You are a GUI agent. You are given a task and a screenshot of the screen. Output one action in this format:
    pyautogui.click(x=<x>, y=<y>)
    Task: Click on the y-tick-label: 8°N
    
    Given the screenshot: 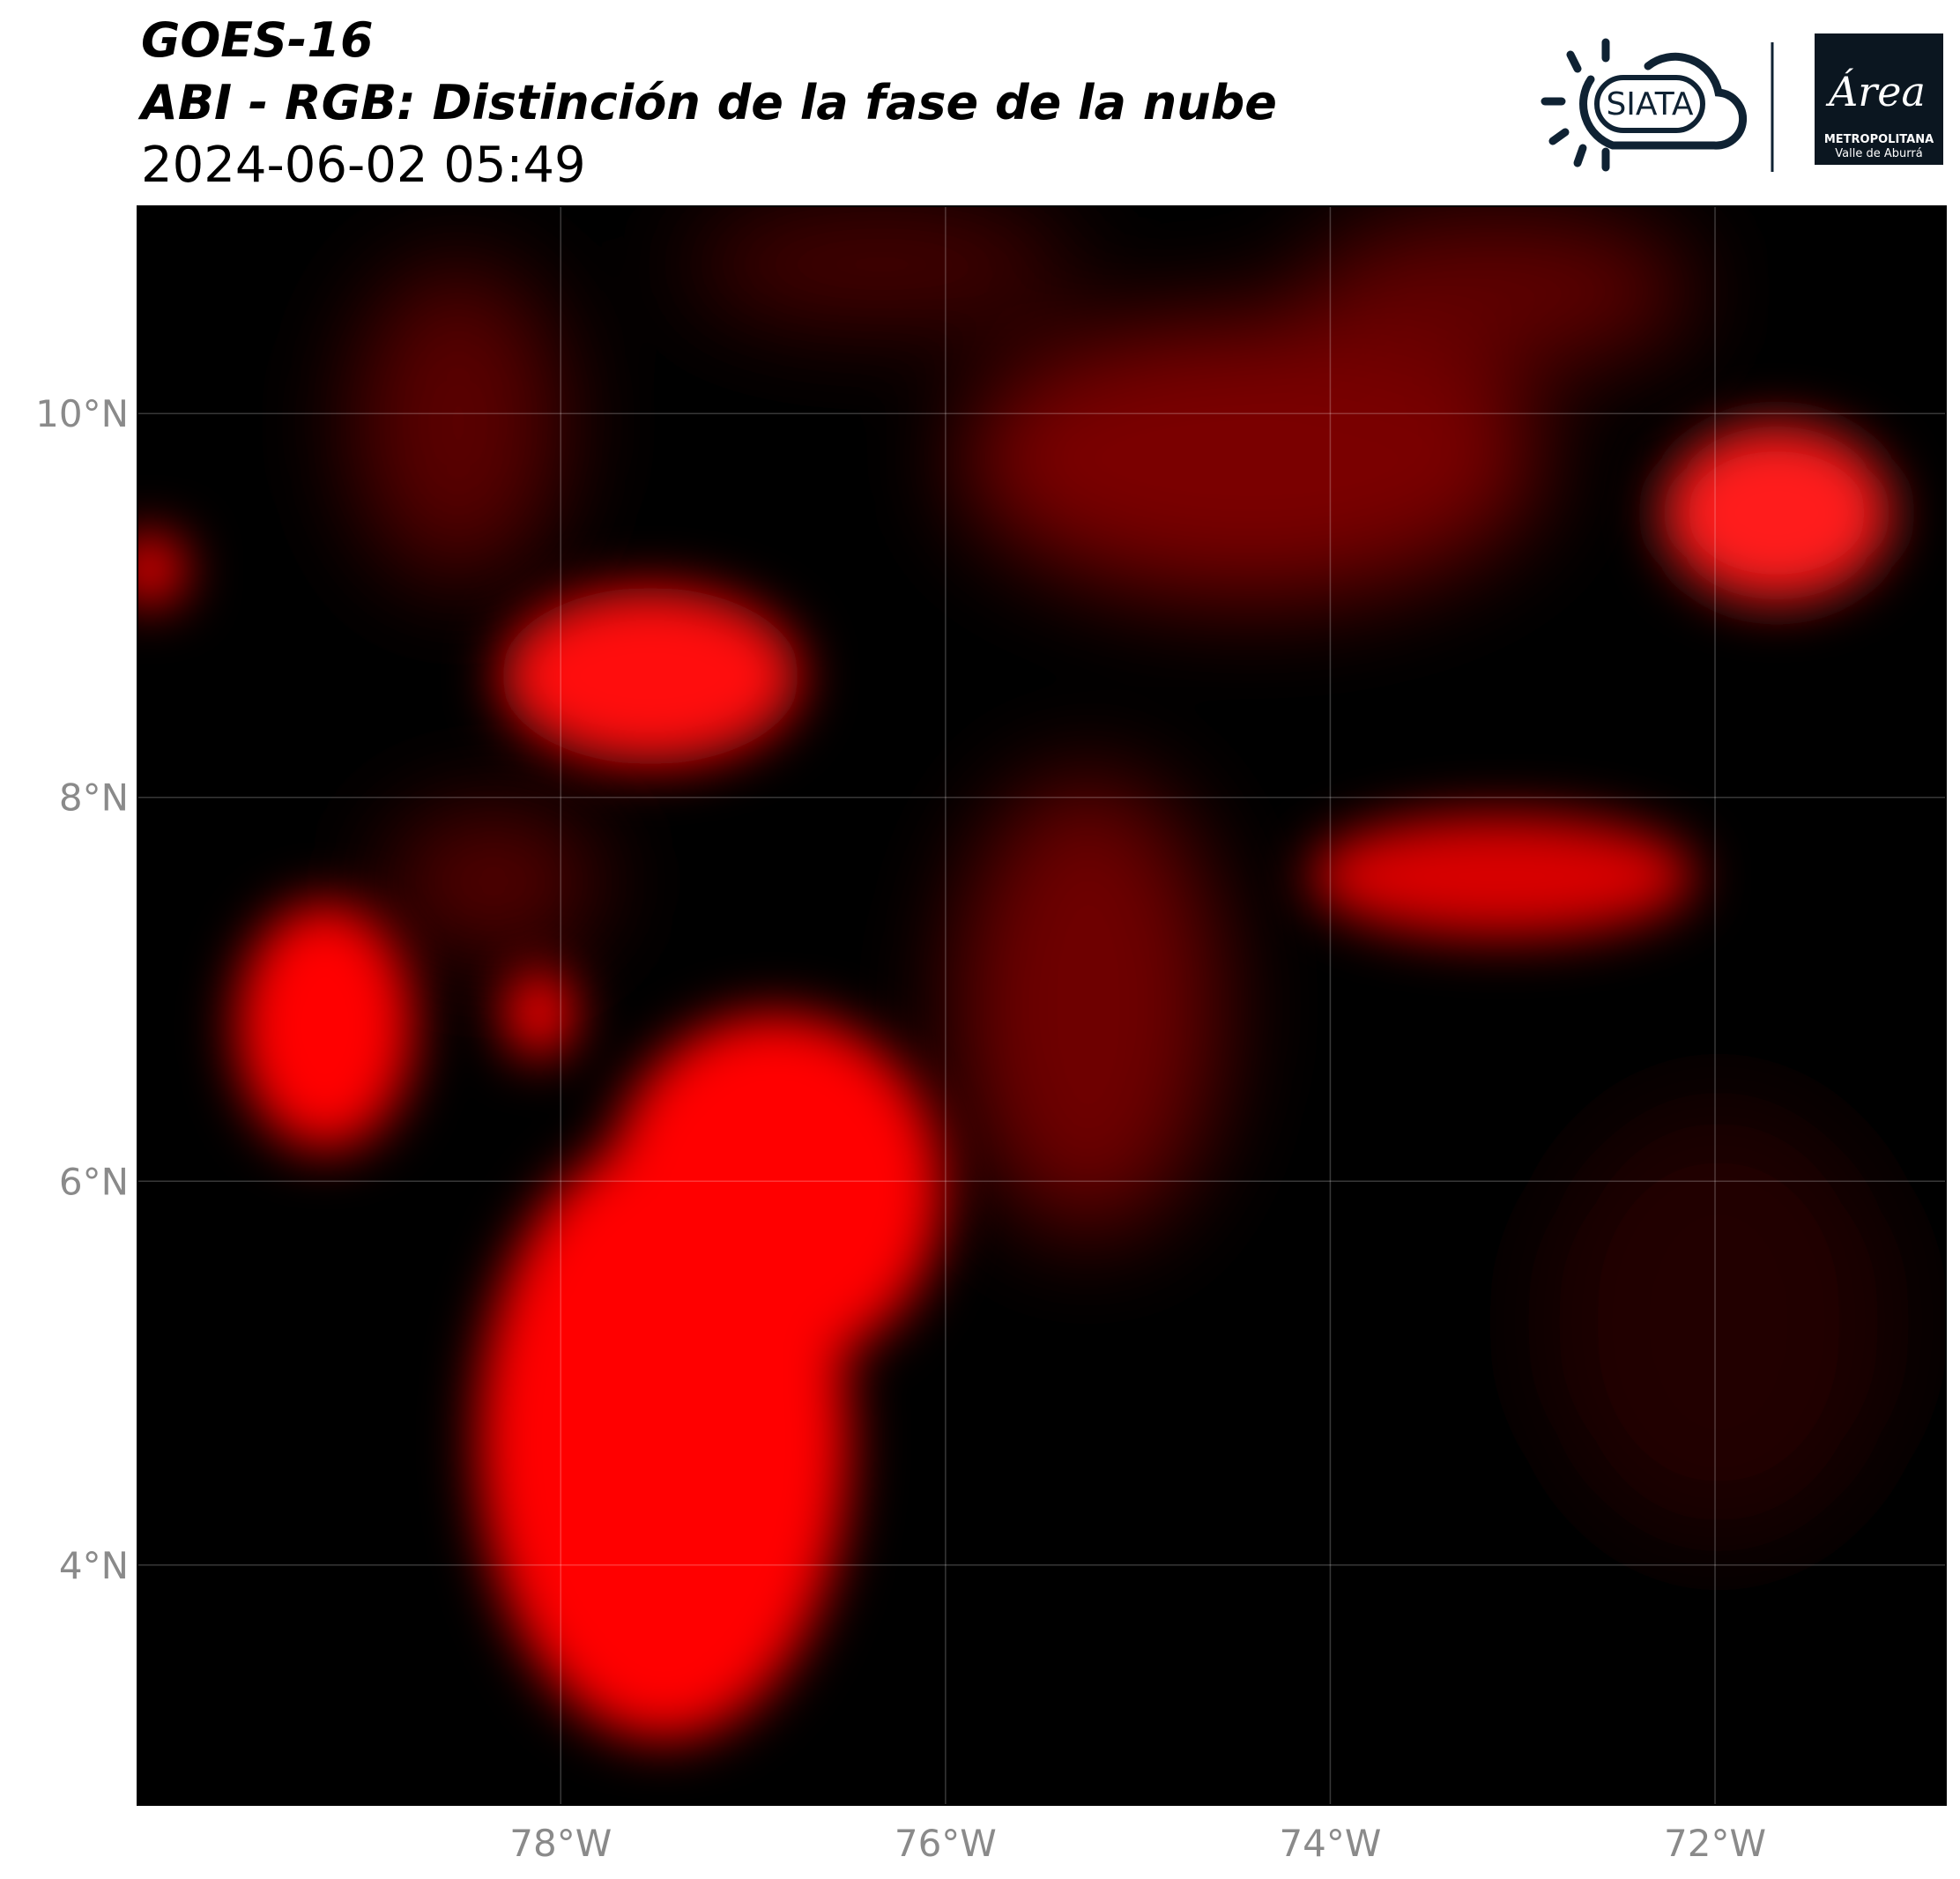 What is the action you would take?
    pyautogui.click(x=94, y=798)
    